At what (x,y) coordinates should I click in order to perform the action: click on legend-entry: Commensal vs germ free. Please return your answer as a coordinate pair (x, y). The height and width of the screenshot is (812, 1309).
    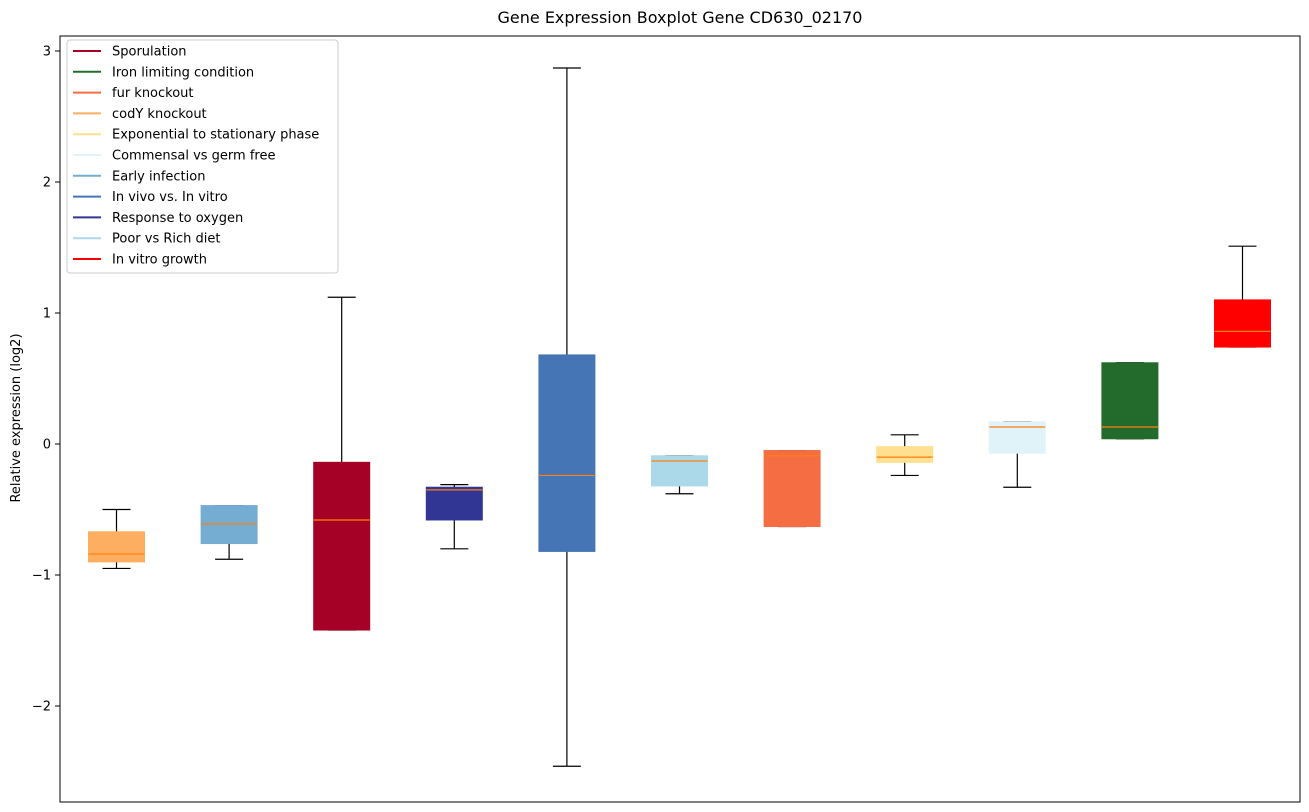
    Looking at the image, I should click on (174, 156).